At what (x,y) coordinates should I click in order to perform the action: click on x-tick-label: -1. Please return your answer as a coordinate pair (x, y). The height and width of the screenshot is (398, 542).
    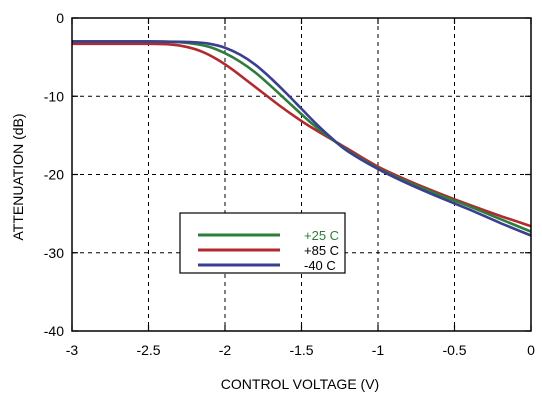
    Looking at the image, I should click on (378, 350).